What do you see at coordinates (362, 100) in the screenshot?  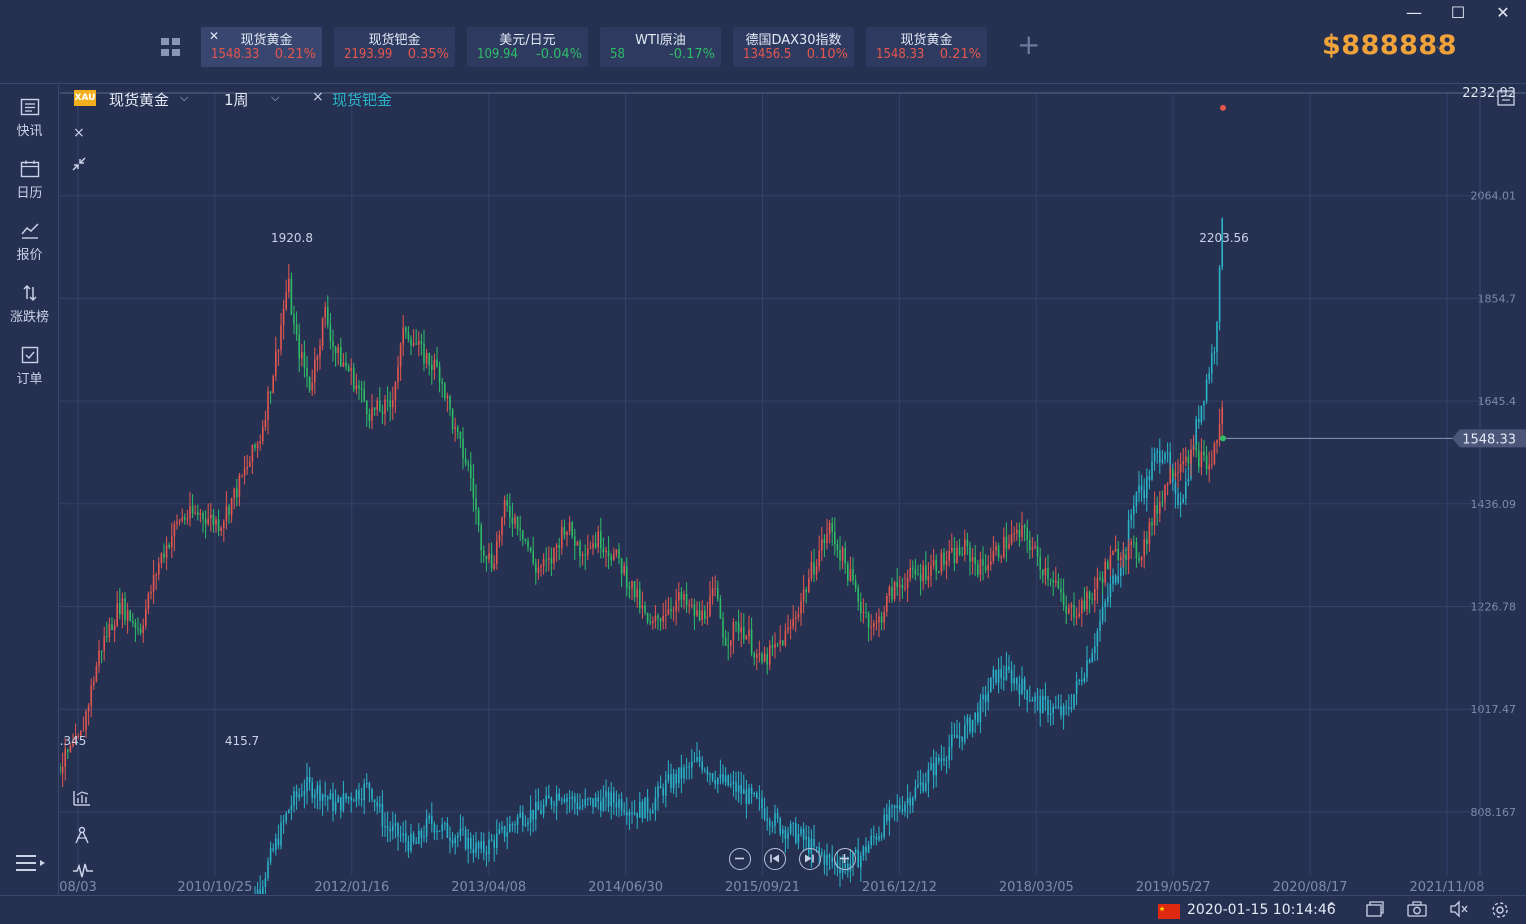 I see `compare-symbol-label: 现货钯金` at bounding box center [362, 100].